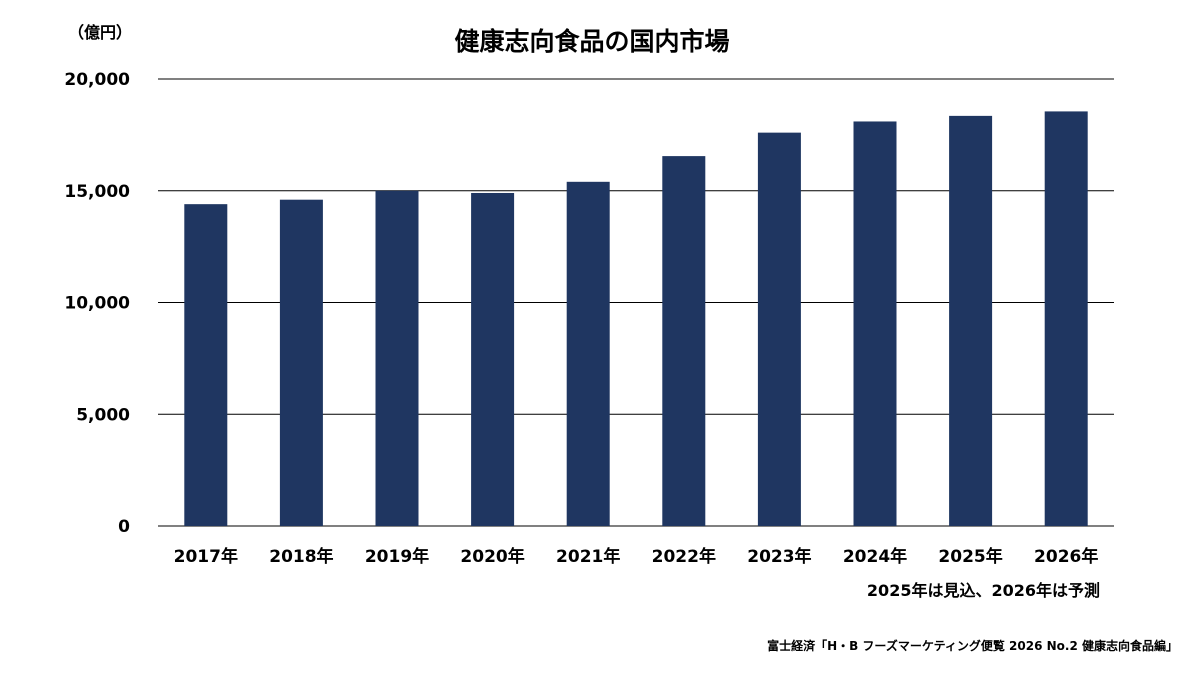 This screenshot has height=675, width=1200. Describe the element at coordinates (875, 556) in the screenshot. I see `x-tick-label: 2024年` at that location.